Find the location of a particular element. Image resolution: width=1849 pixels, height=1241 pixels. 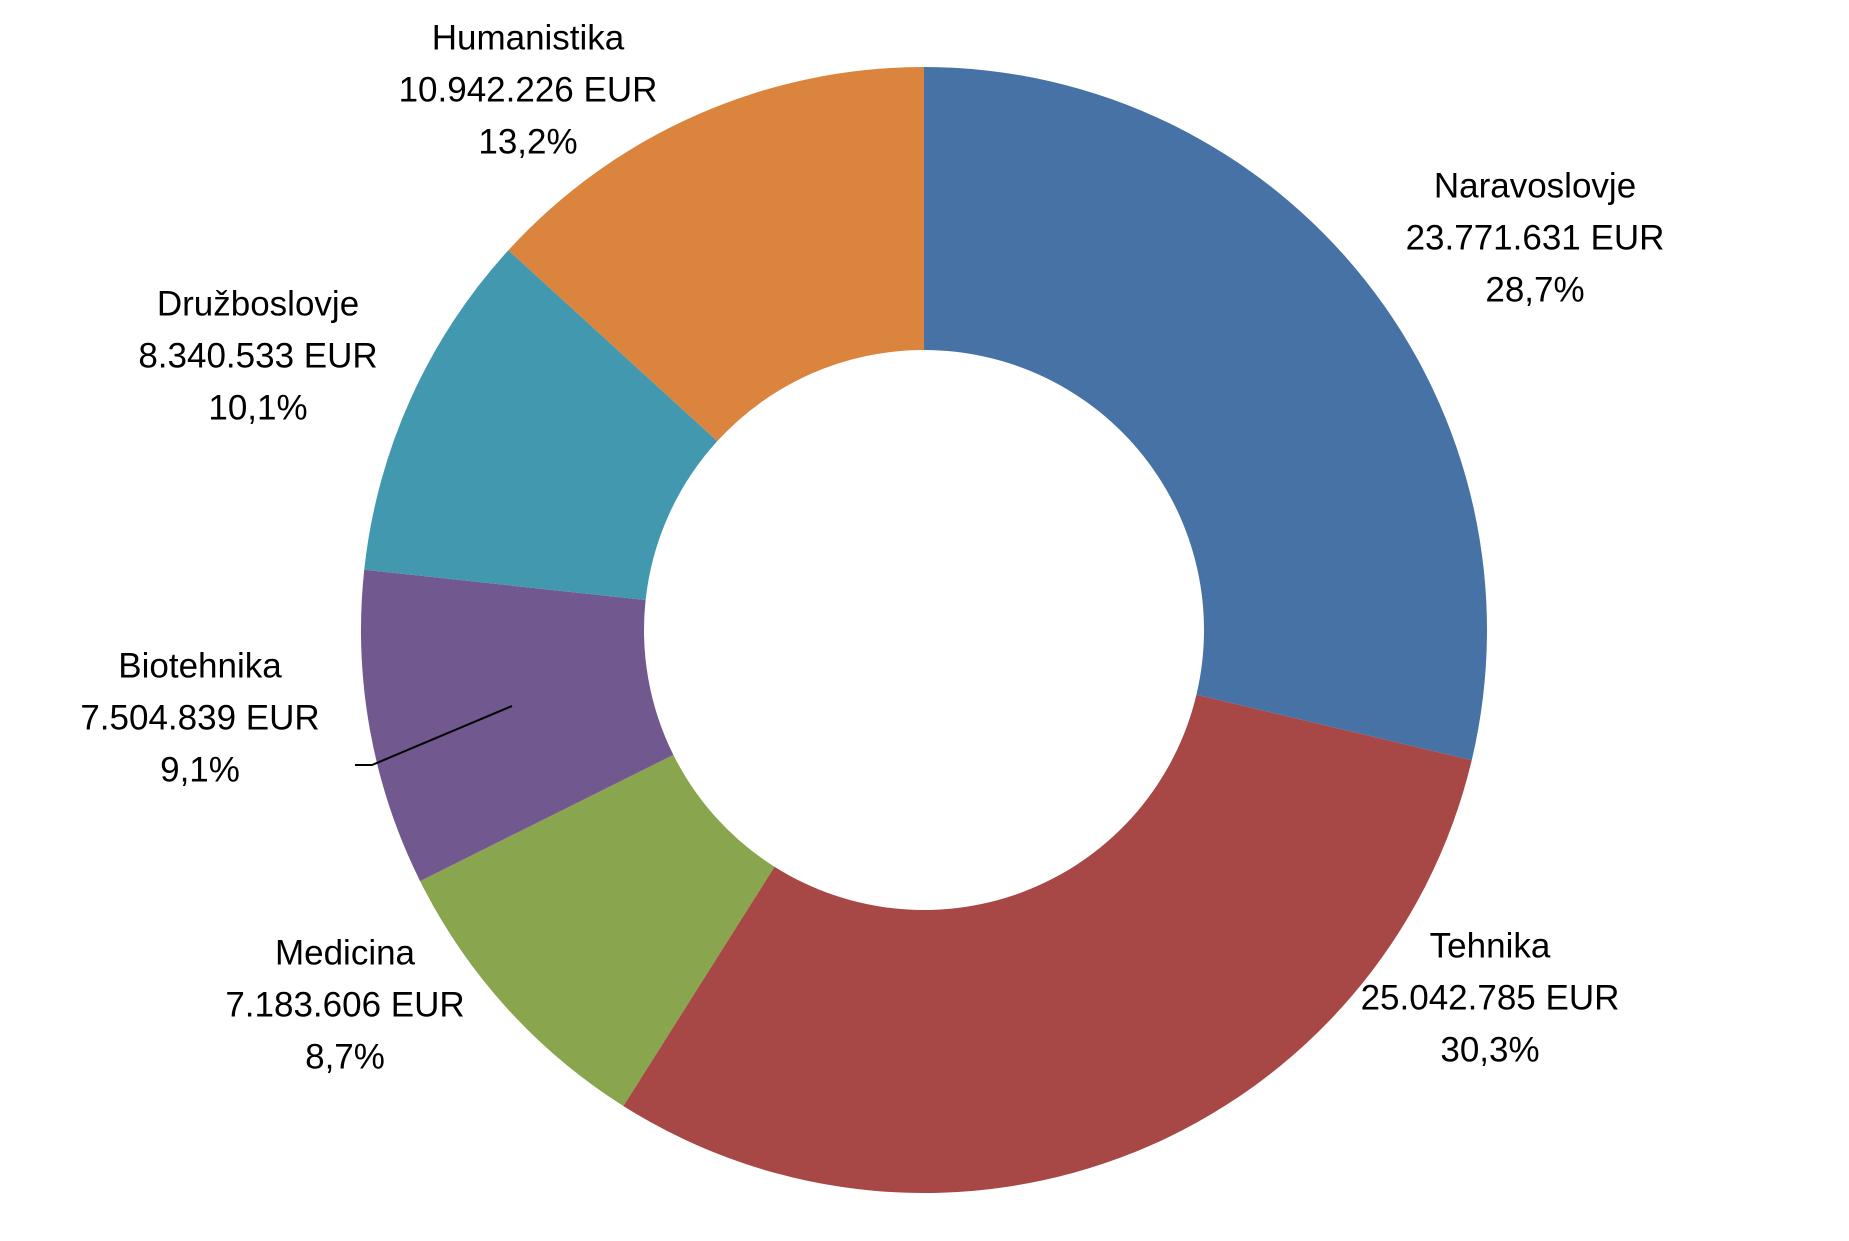

slice-name-label: Humanistika is located at coordinates (528, 37).